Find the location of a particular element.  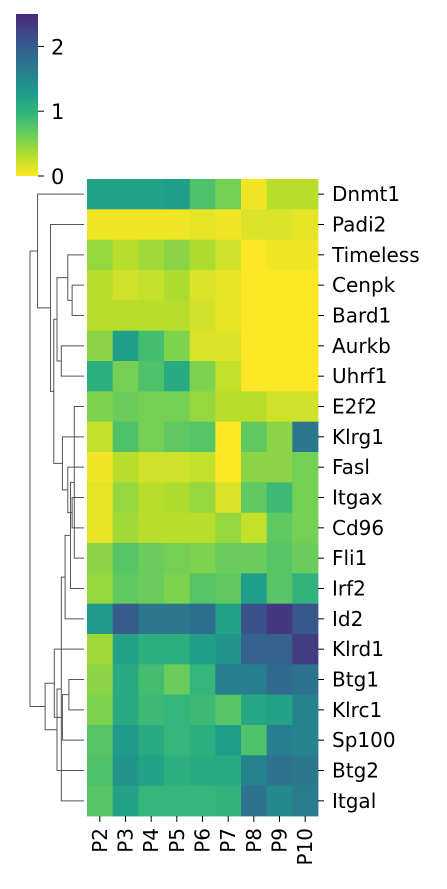

colorbar-tick-label: 0 is located at coordinates (57, 177).